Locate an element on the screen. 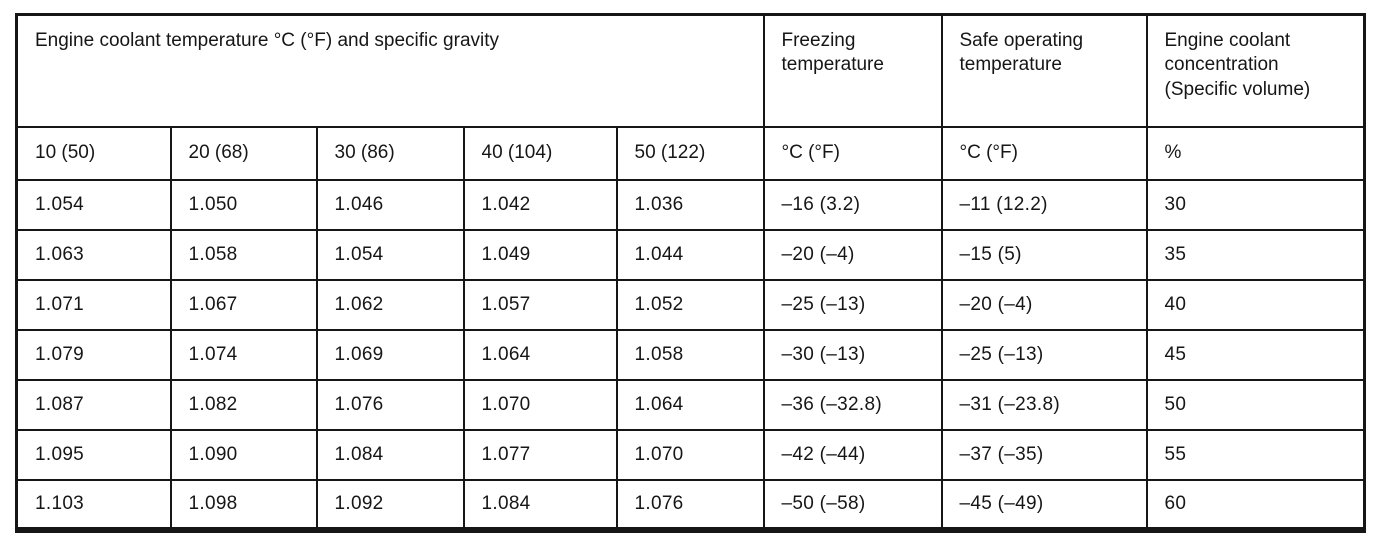 Image resolution: width=1392 pixels, height=556 pixels. table-cell: 1.052 is located at coordinates (690, 304).